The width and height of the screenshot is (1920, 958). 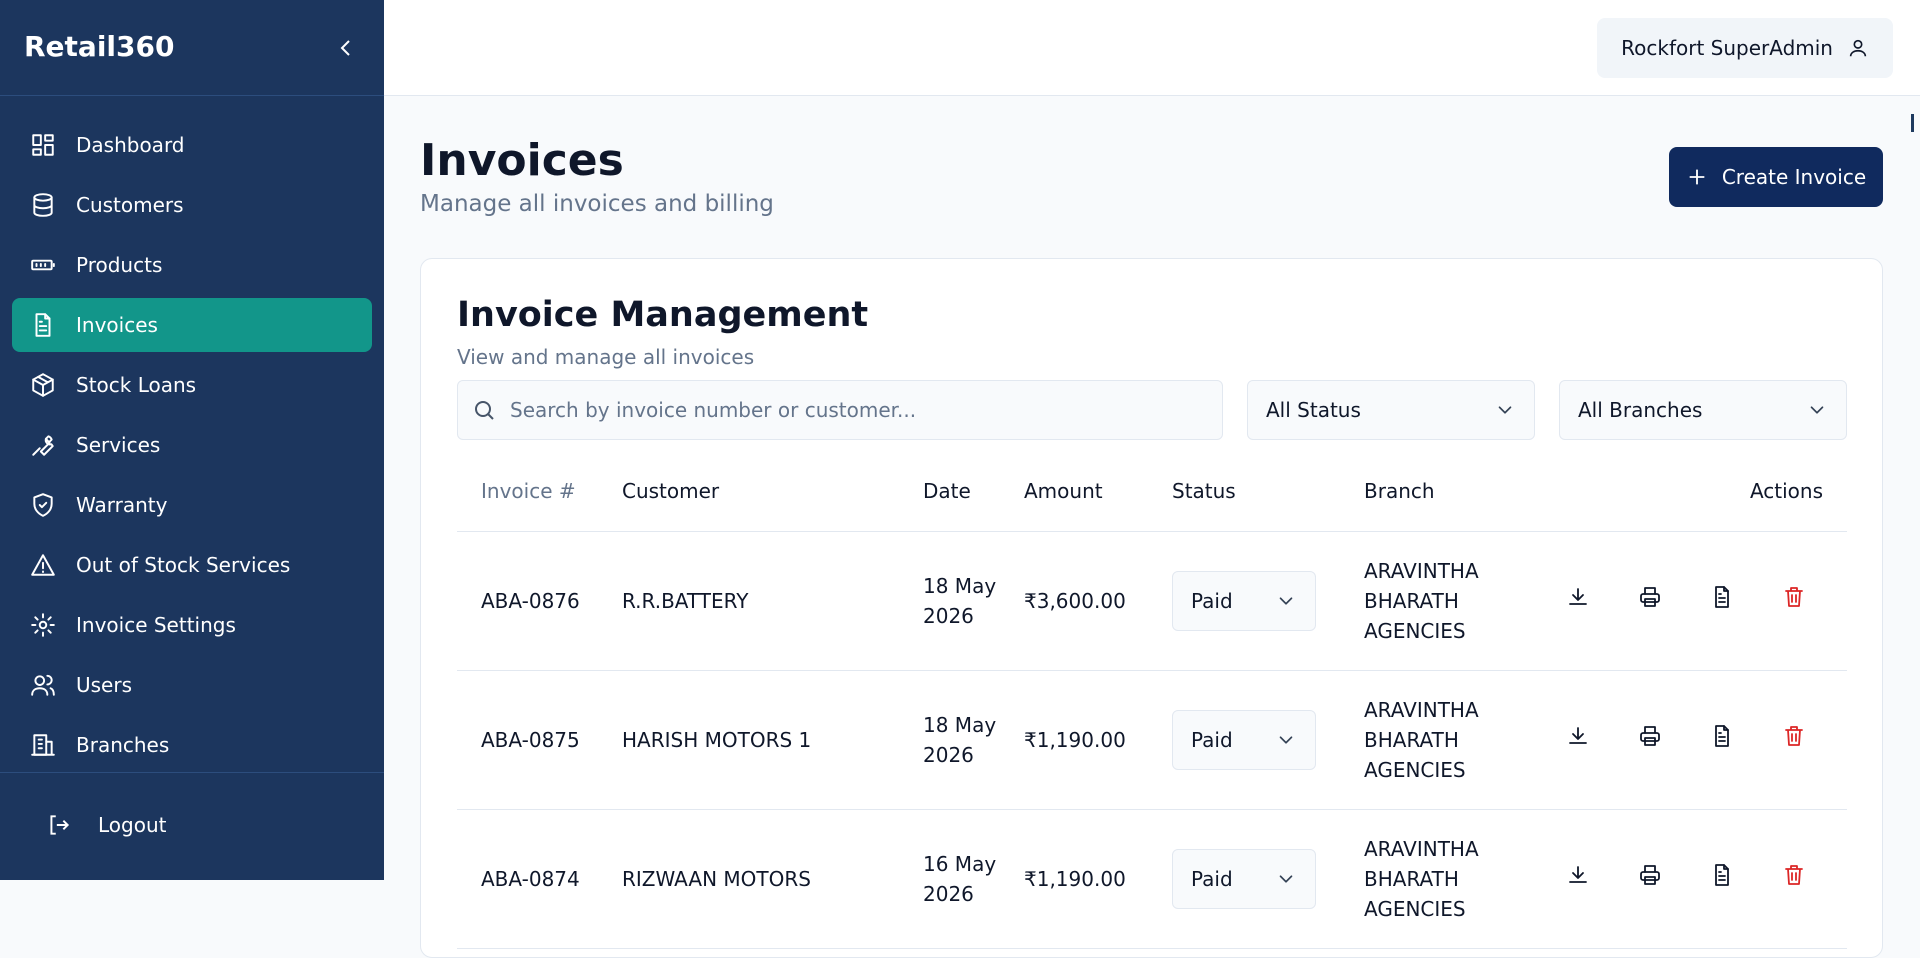 I want to click on nav-label: Invoices, so click(x=117, y=325).